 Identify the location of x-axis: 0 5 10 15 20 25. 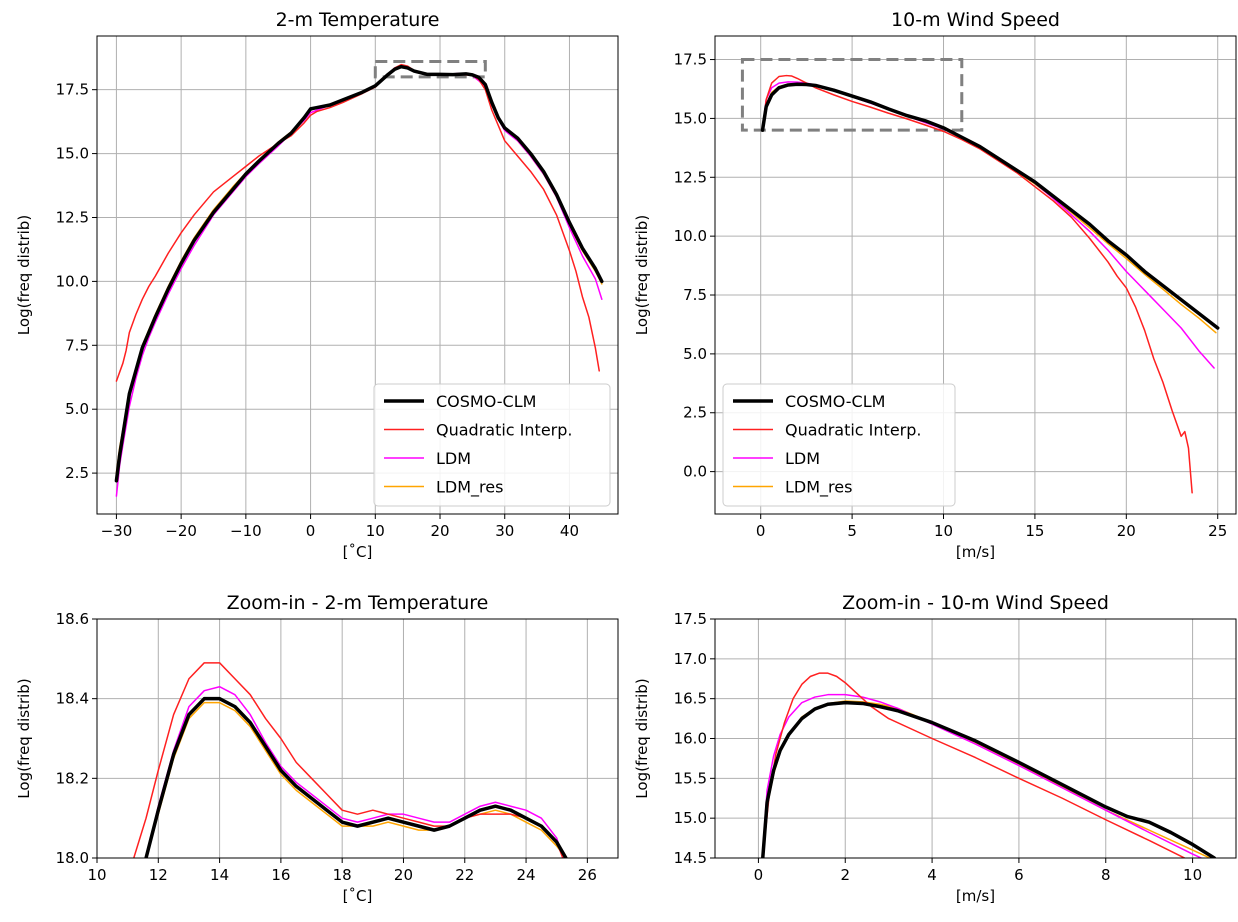
(991, 527).